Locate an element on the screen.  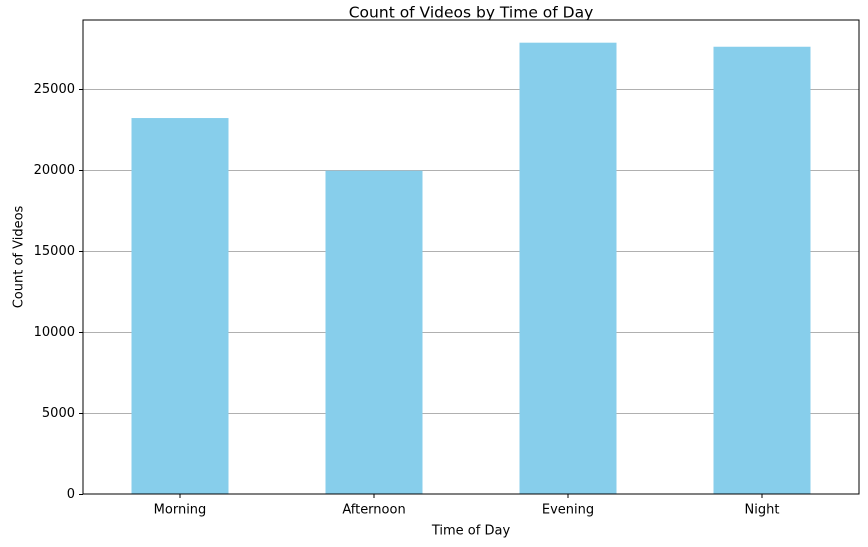
chart-title: Count of Videos by Time of Day is located at coordinates (471, 13).